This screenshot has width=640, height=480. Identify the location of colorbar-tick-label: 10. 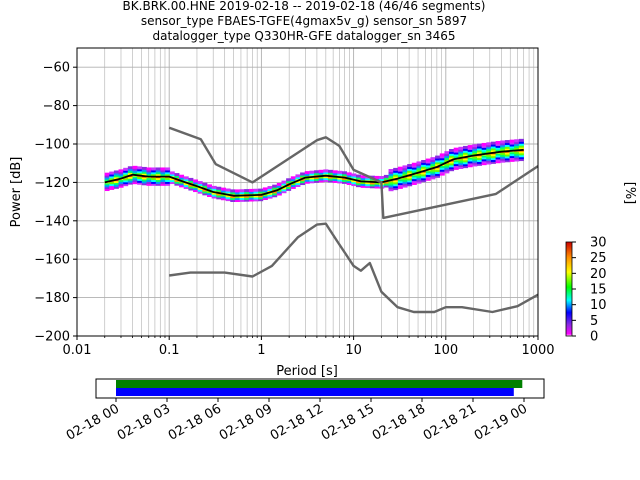
(598, 305).